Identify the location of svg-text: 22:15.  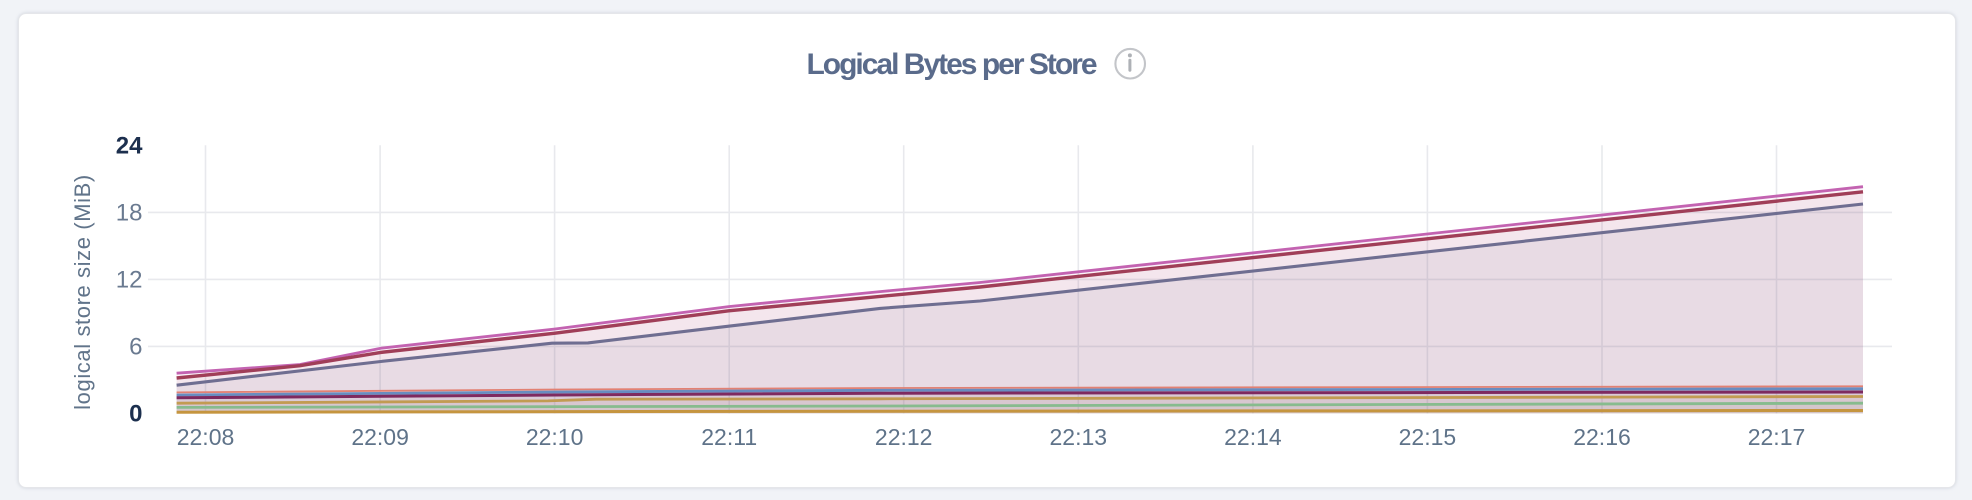
(1428, 437).